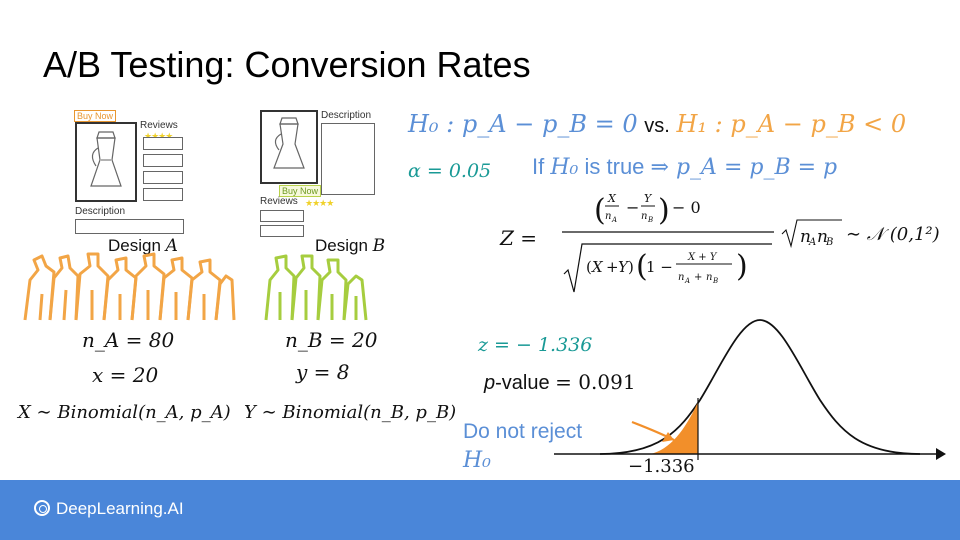  I want to click on null-hypothesis: H₀ : p_A − p_B = 0, so click(523, 124).